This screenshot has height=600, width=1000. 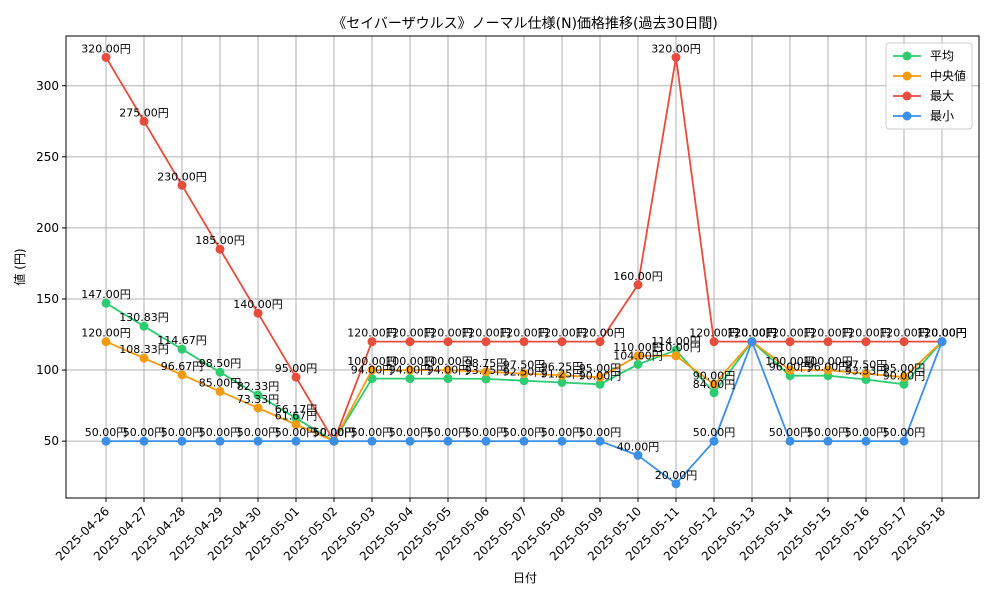 I want to click on data-label: 93.33円, so click(x=866, y=371).